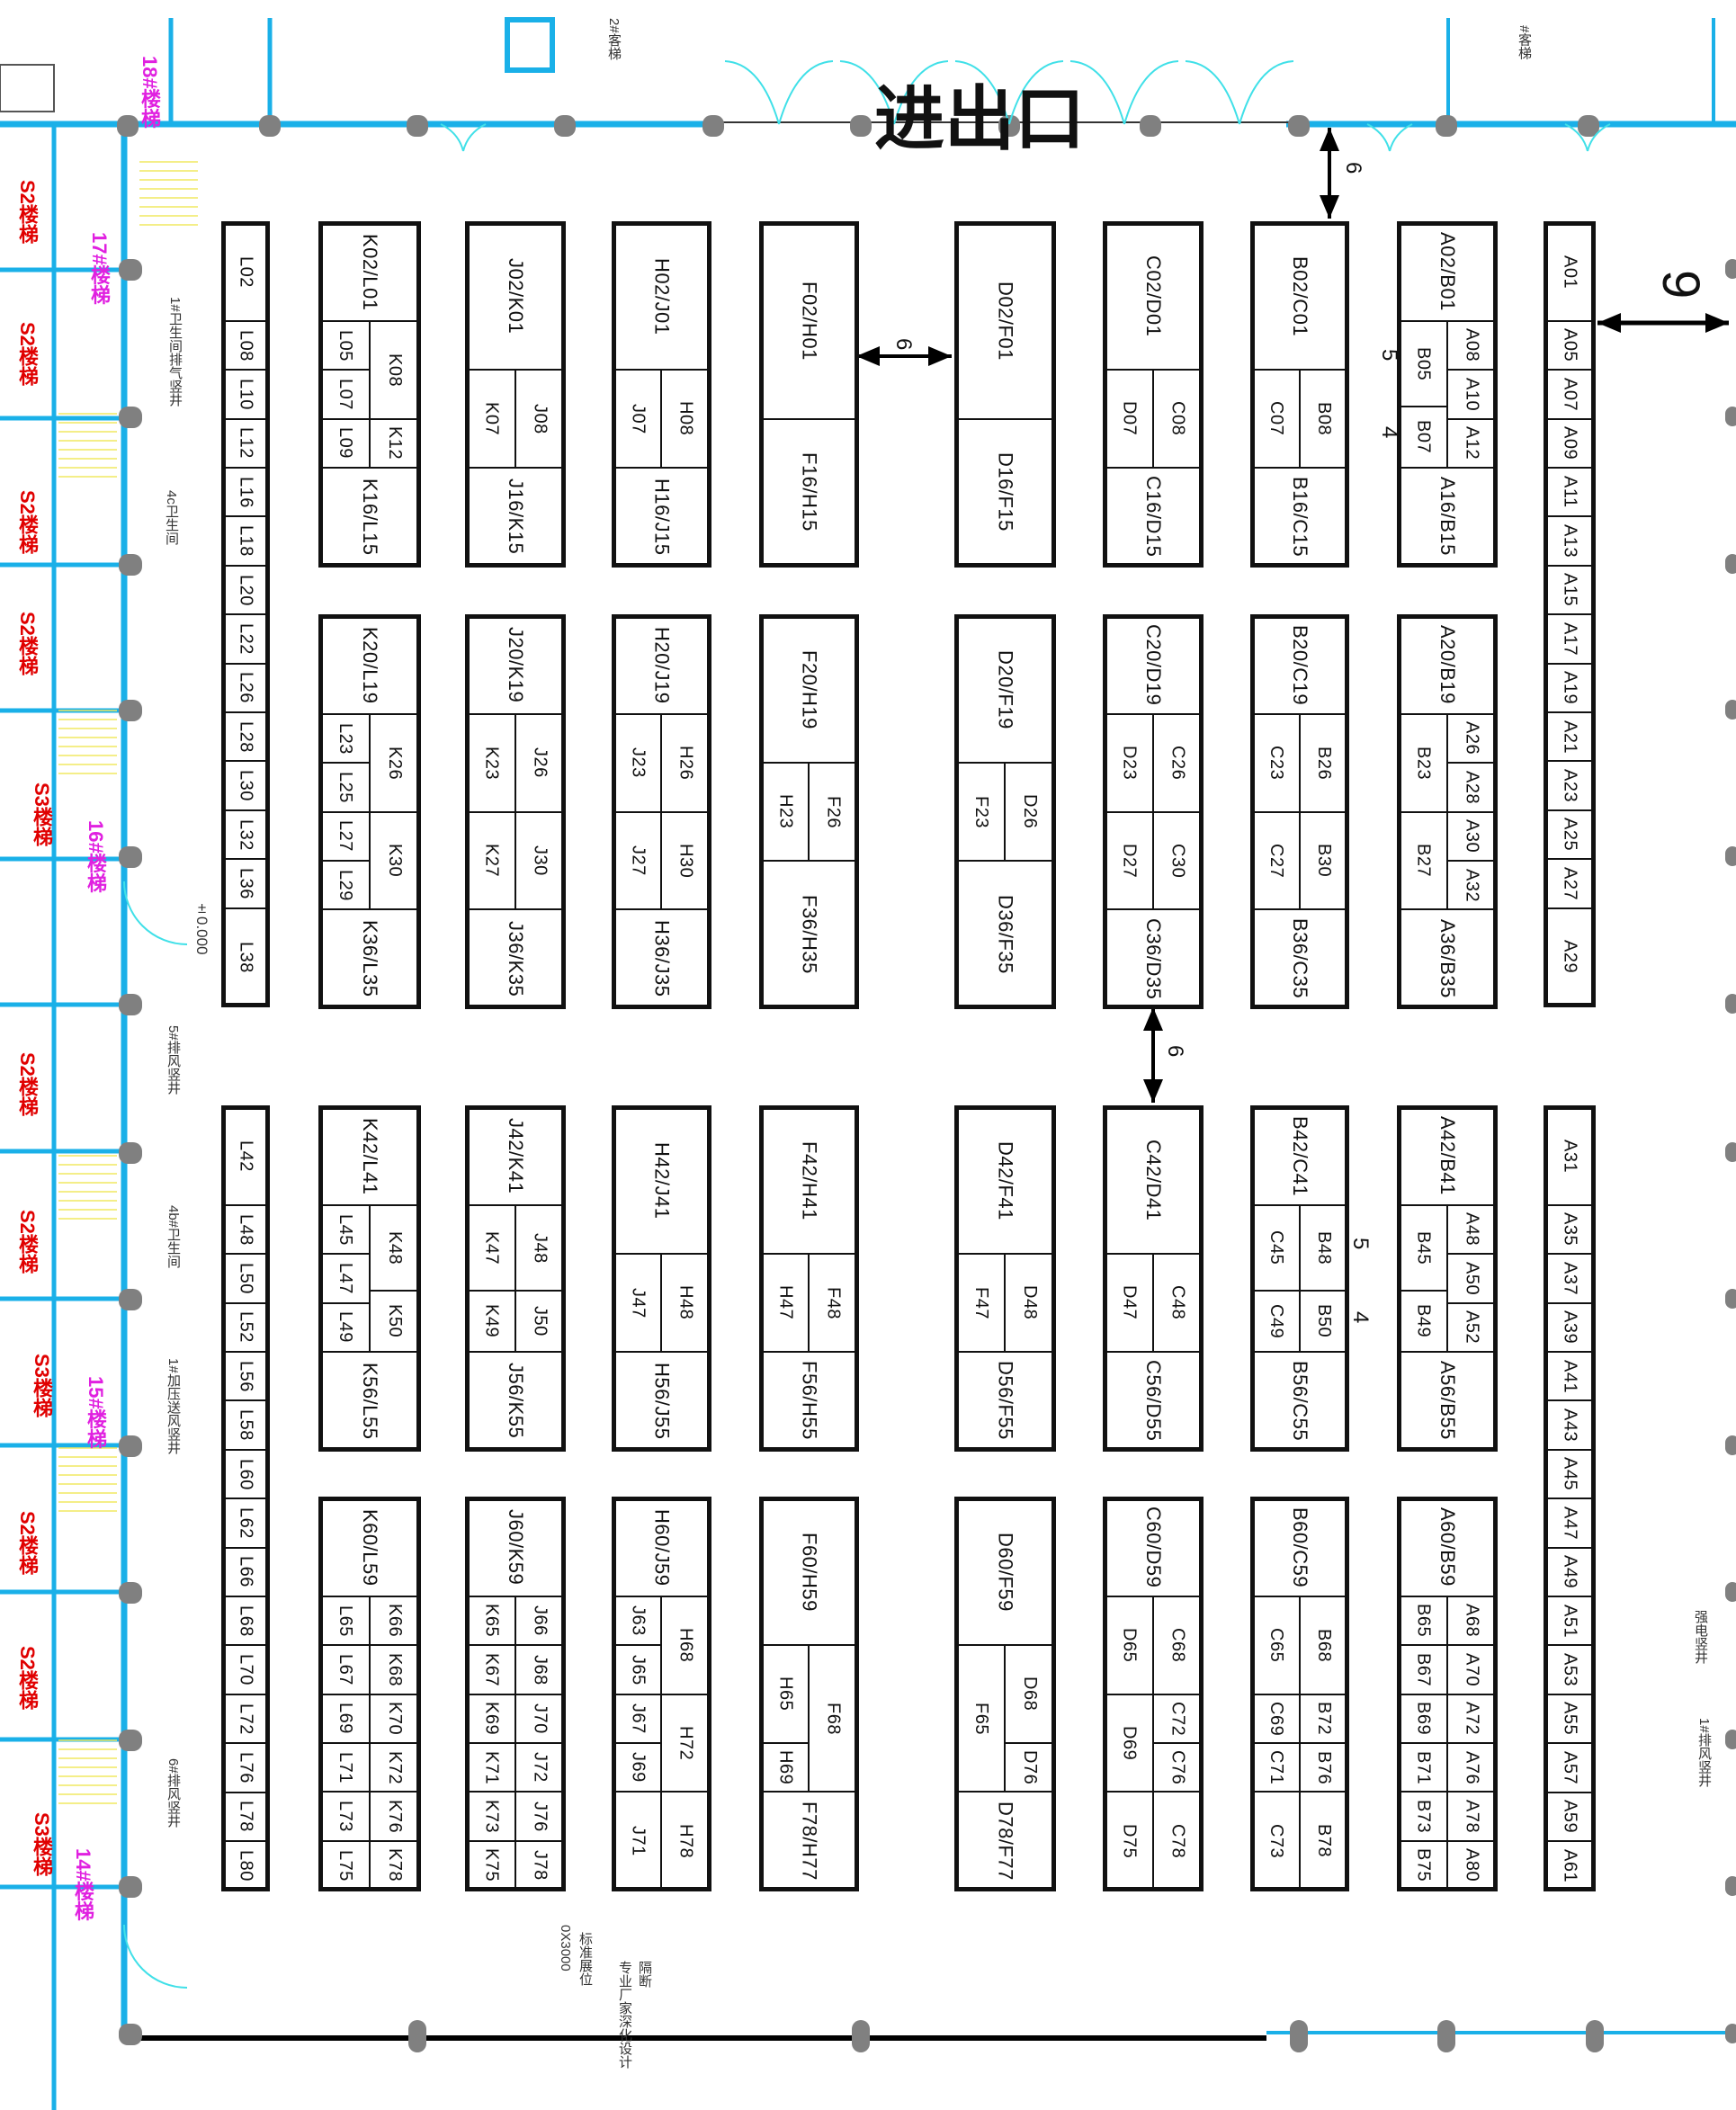 The image size is (1736, 2110). What do you see at coordinates (515, 958) in the screenshot?
I see `booth: J36/K35` at bounding box center [515, 958].